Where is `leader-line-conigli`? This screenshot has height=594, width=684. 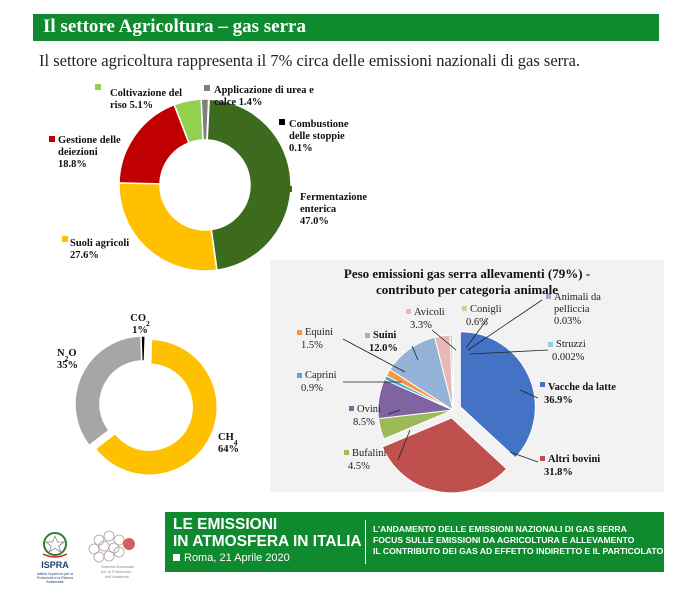
leader-line-conigli is located at coordinates (477, 333).